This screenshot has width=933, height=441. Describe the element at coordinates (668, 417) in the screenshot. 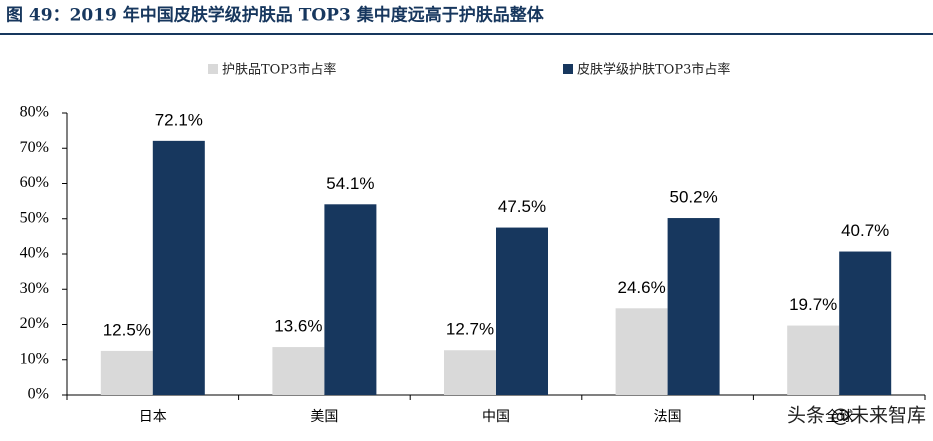

I see `x-tick-label: 法国` at that location.